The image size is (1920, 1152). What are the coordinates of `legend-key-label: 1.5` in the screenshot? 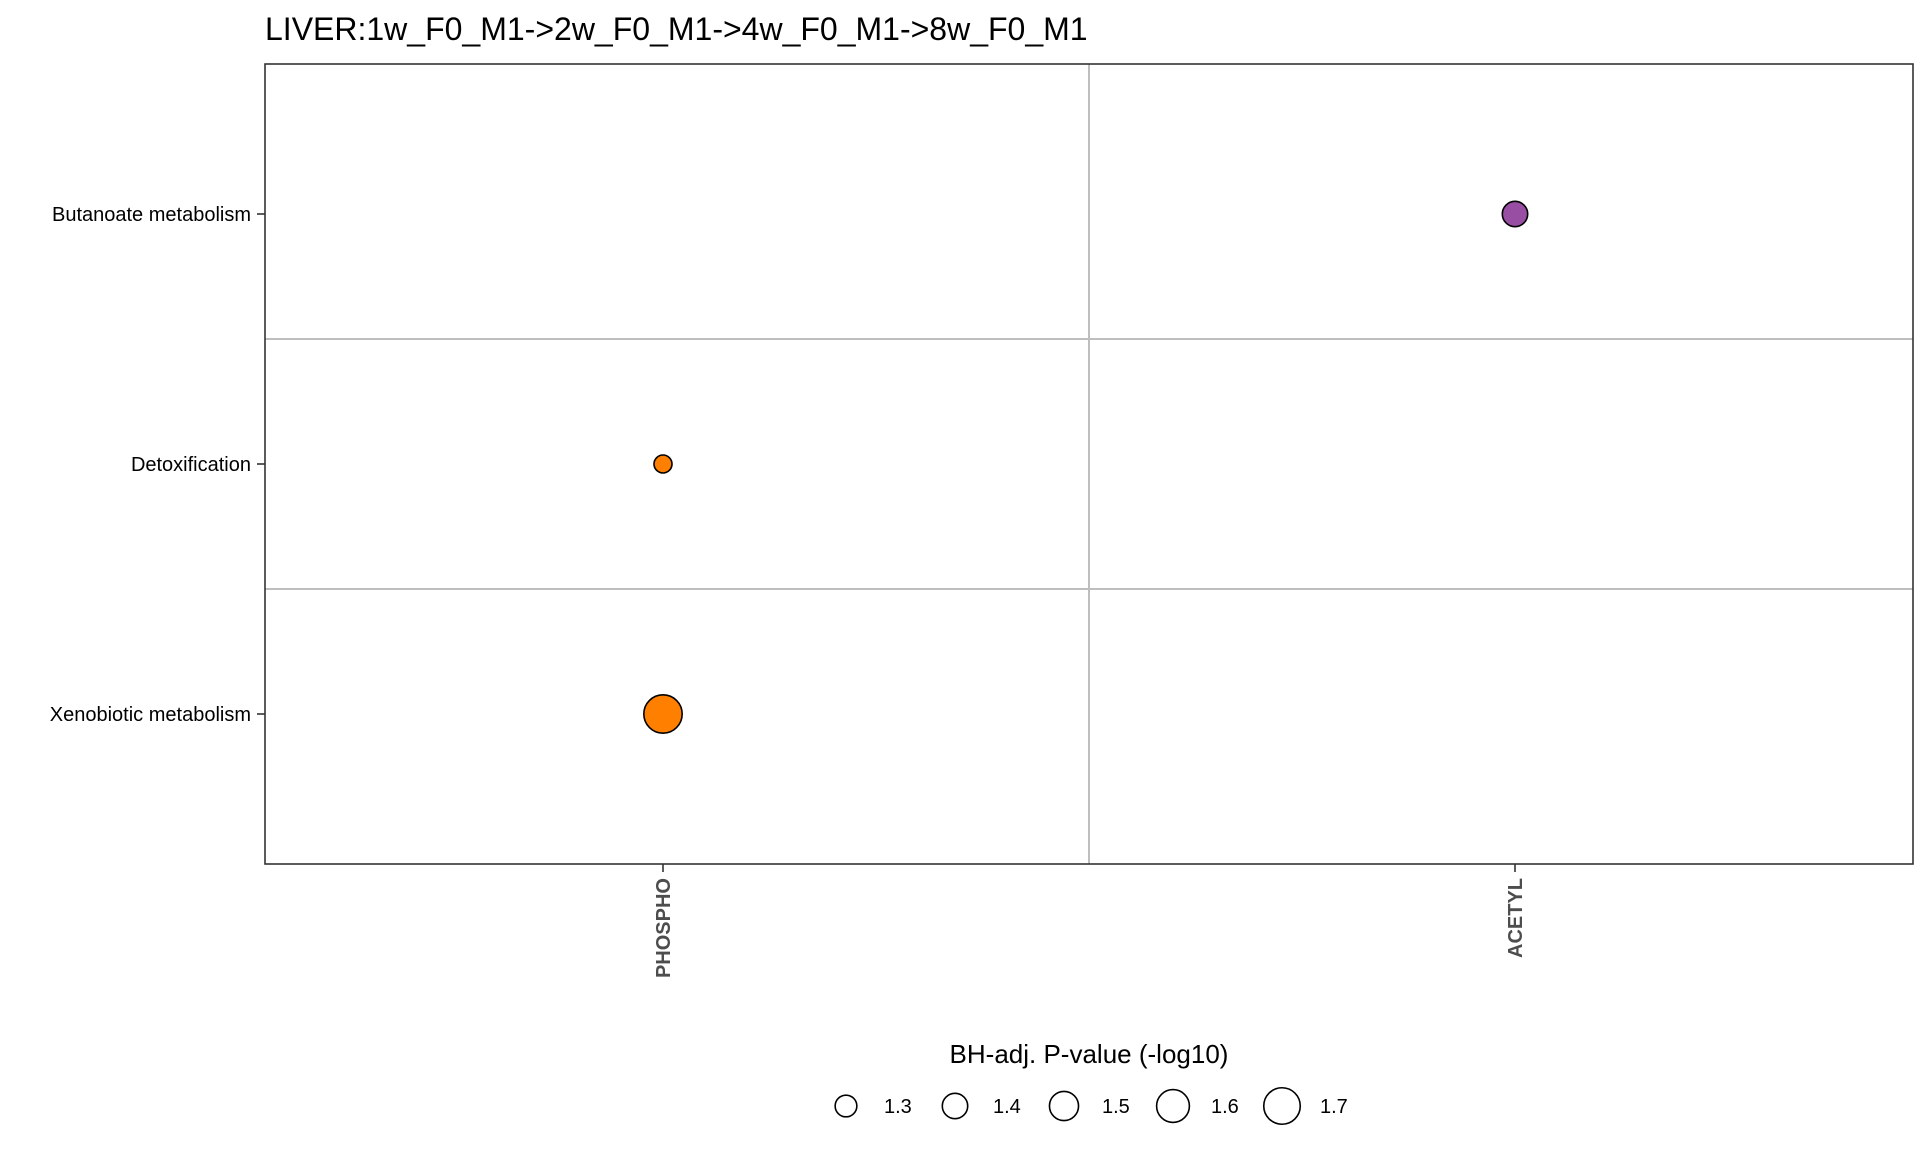 It's located at (1116, 1107).